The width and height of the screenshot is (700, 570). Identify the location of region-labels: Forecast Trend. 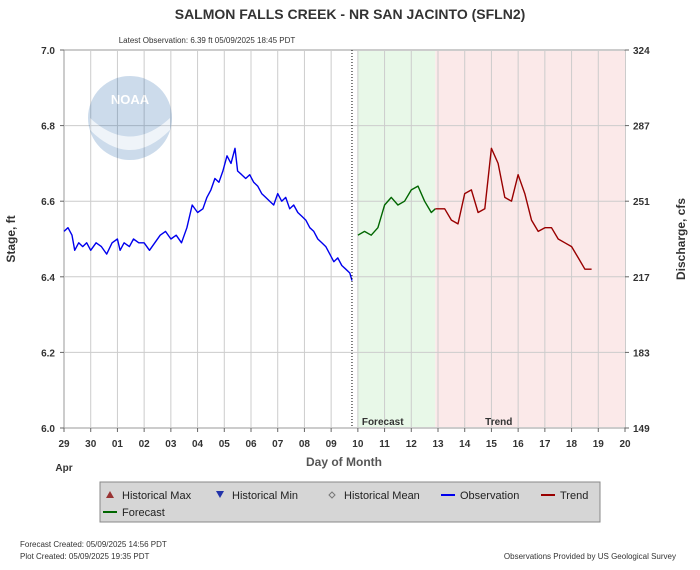
(437, 422).